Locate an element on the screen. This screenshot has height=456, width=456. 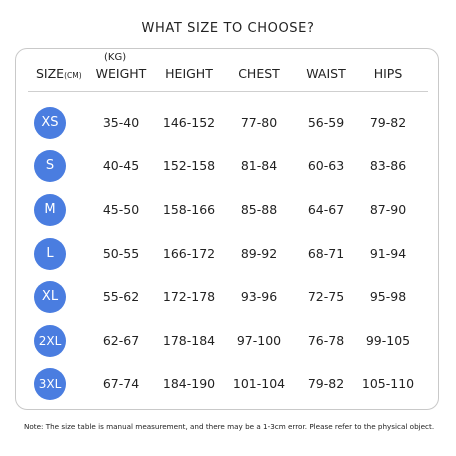
height-cell: 166-172 is located at coordinates (189, 253).